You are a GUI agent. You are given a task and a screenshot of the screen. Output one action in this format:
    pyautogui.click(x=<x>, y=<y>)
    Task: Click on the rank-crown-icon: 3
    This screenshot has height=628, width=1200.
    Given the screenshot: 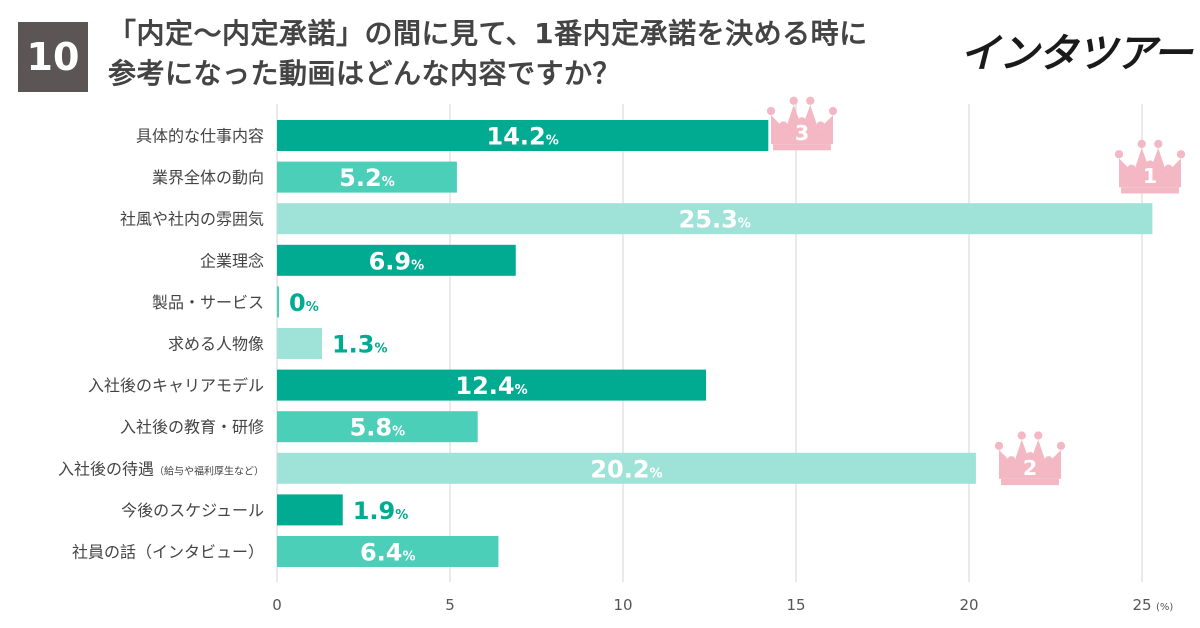 What is the action you would take?
    pyautogui.click(x=802, y=123)
    